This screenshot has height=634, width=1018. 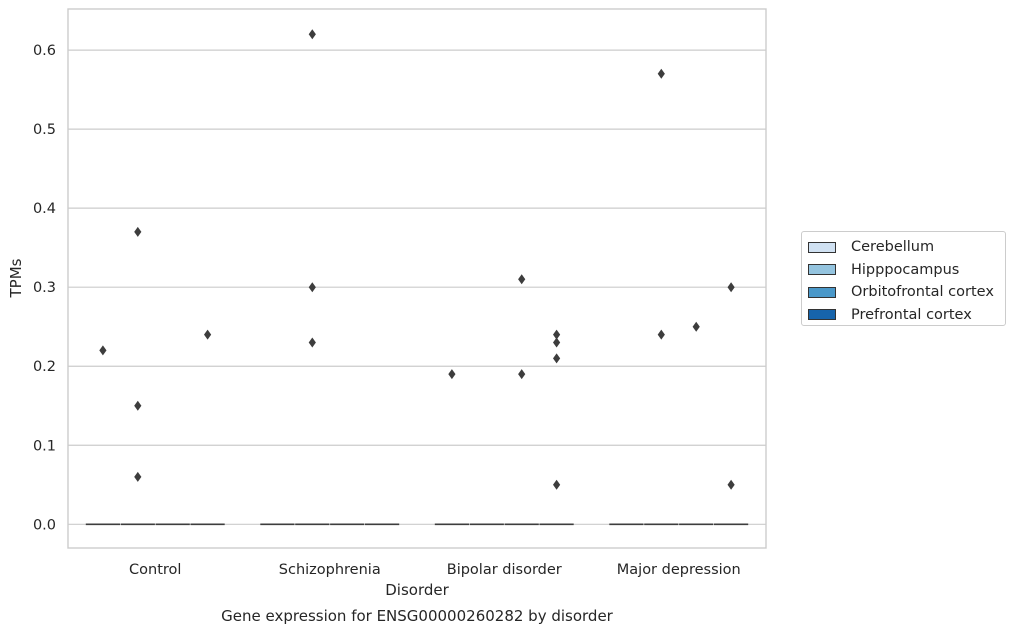 What do you see at coordinates (155, 570) in the screenshot?
I see `x-tick-label: Control` at bounding box center [155, 570].